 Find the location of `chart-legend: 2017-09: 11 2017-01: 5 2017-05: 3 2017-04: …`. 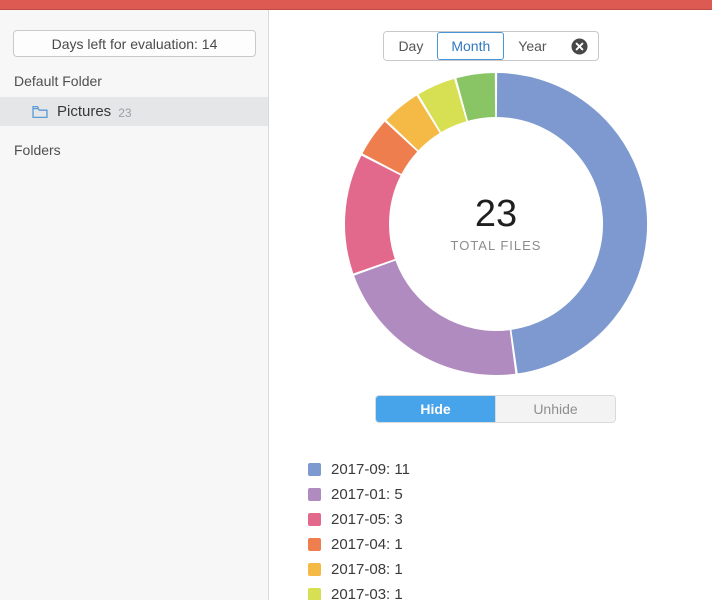

chart-legend: 2017-09: 11 2017-01: 5 2017-05: 3 2017-04: … is located at coordinates (359, 530).